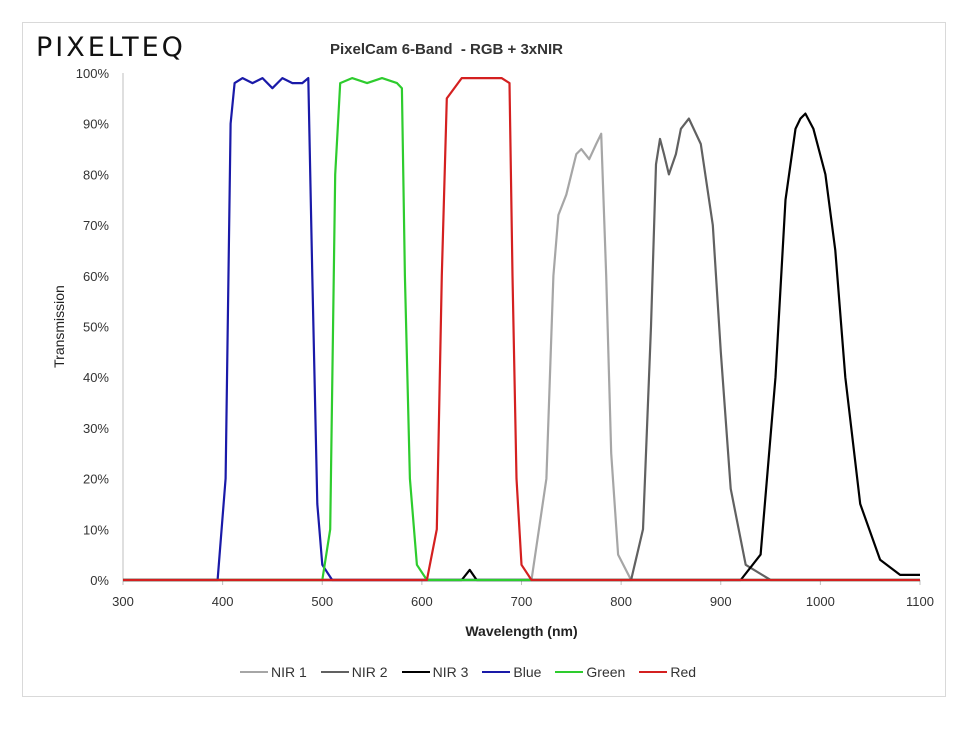 The width and height of the screenshot is (980, 730). I want to click on x-tick-label: 300, so click(123, 601).